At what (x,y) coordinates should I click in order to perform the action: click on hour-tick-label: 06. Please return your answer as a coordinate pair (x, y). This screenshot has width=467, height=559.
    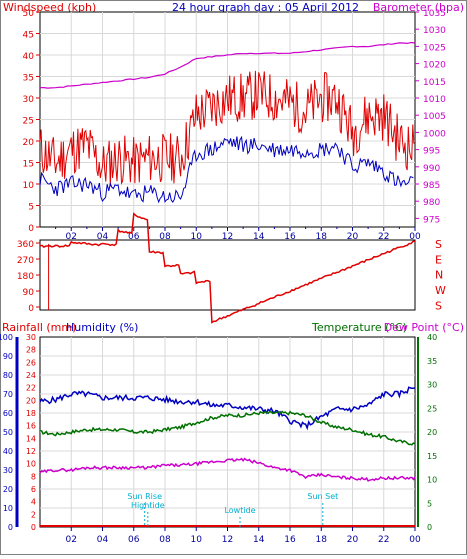
    Looking at the image, I should click on (134, 237).